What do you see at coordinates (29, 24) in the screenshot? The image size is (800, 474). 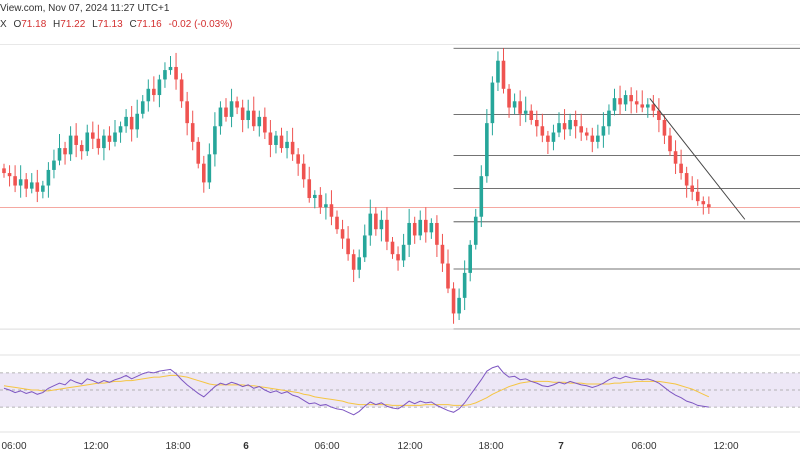 I see `open-readout: O71.18` at bounding box center [29, 24].